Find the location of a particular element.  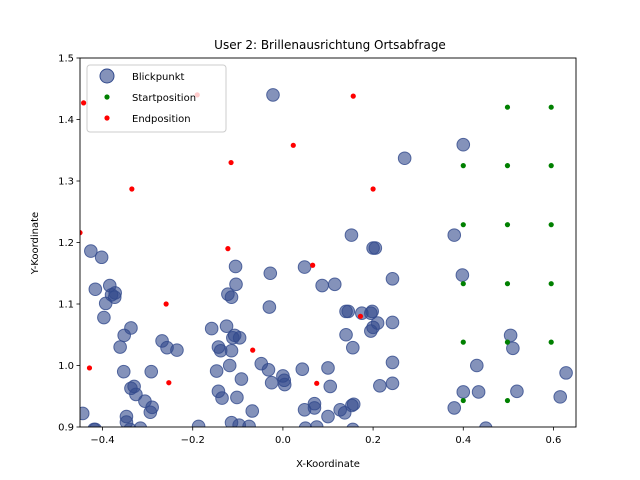

x-tick-label: −0.4 is located at coordinates (102, 440).